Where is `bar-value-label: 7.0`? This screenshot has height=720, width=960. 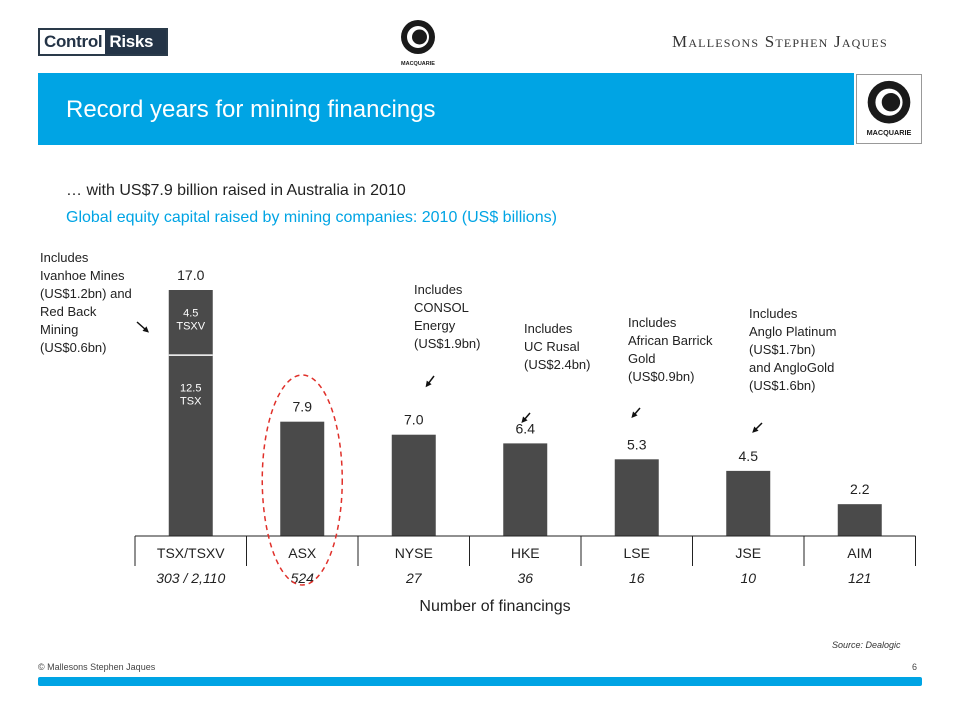
bar-value-label: 7.0 is located at coordinates (414, 420).